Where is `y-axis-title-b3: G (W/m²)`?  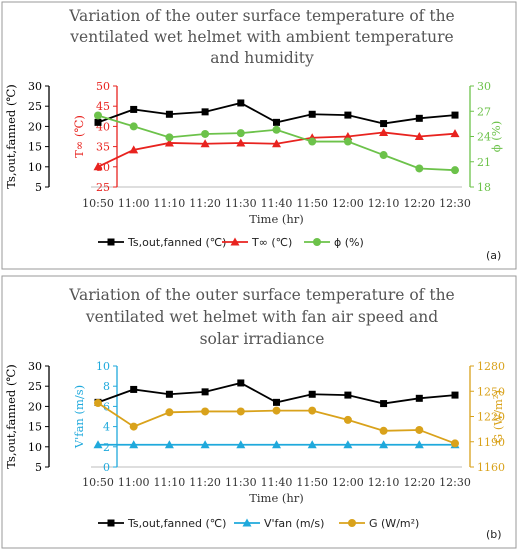 y-axis-title-b3: G (W/m²) is located at coordinates (498, 416).